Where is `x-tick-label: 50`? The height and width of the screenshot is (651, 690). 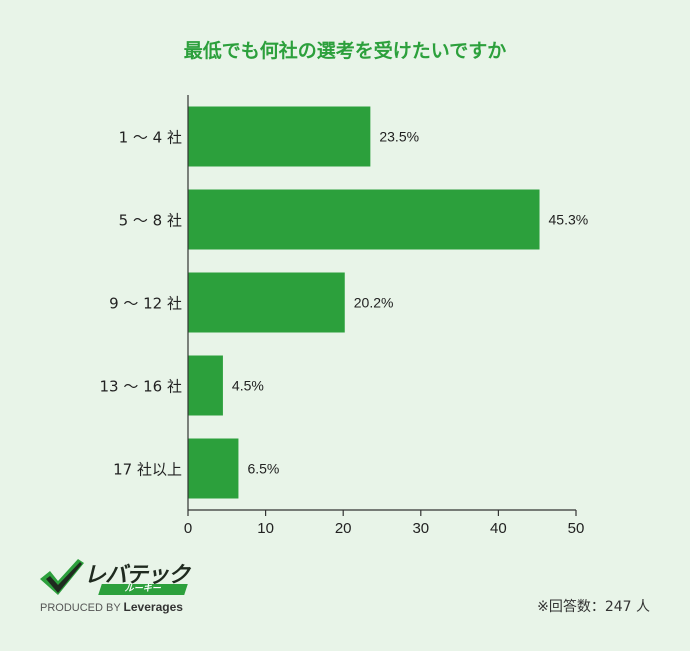 x-tick-label: 50 is located at coordinates (576, 528).